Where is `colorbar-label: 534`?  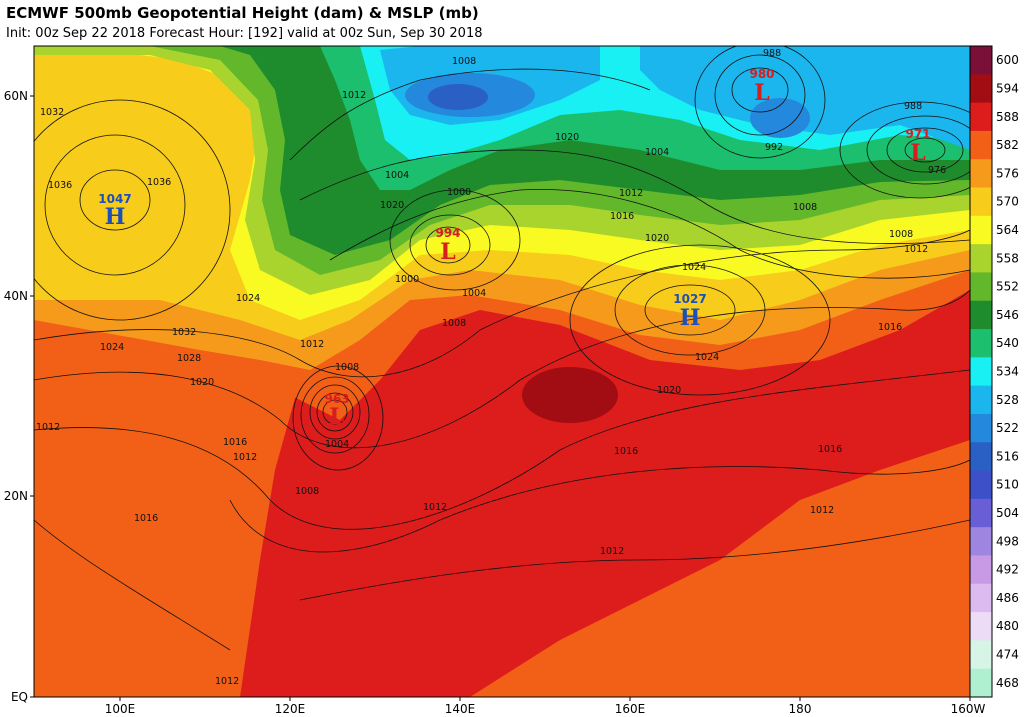
colorbar-label: 534 is located at coordinates (1007, 372).